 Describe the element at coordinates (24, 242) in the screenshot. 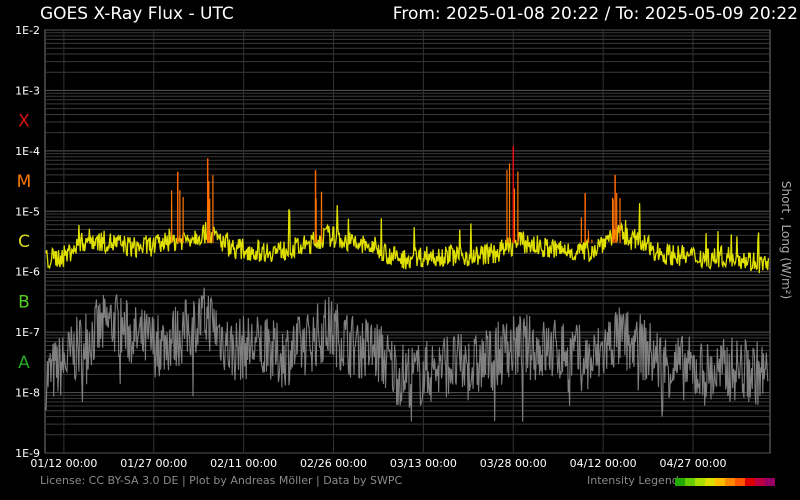

I see `class-label-C: C` at that location.